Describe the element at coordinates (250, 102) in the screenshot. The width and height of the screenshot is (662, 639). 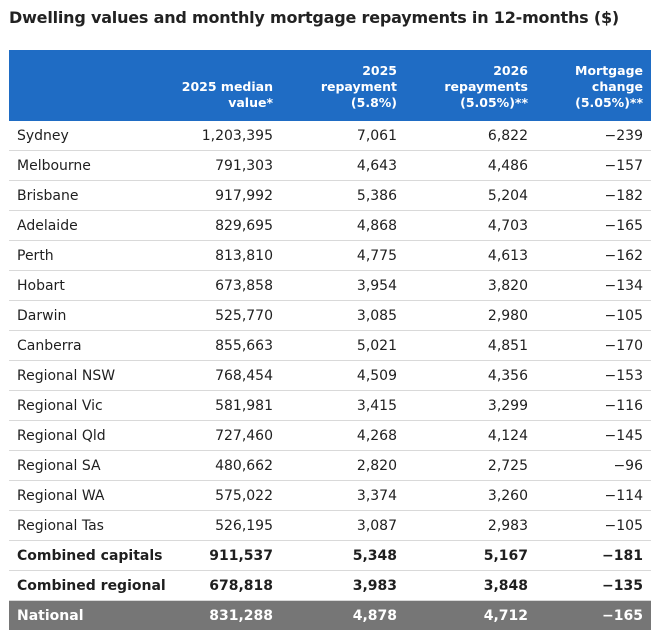
I see `header-line: value*` at that location.